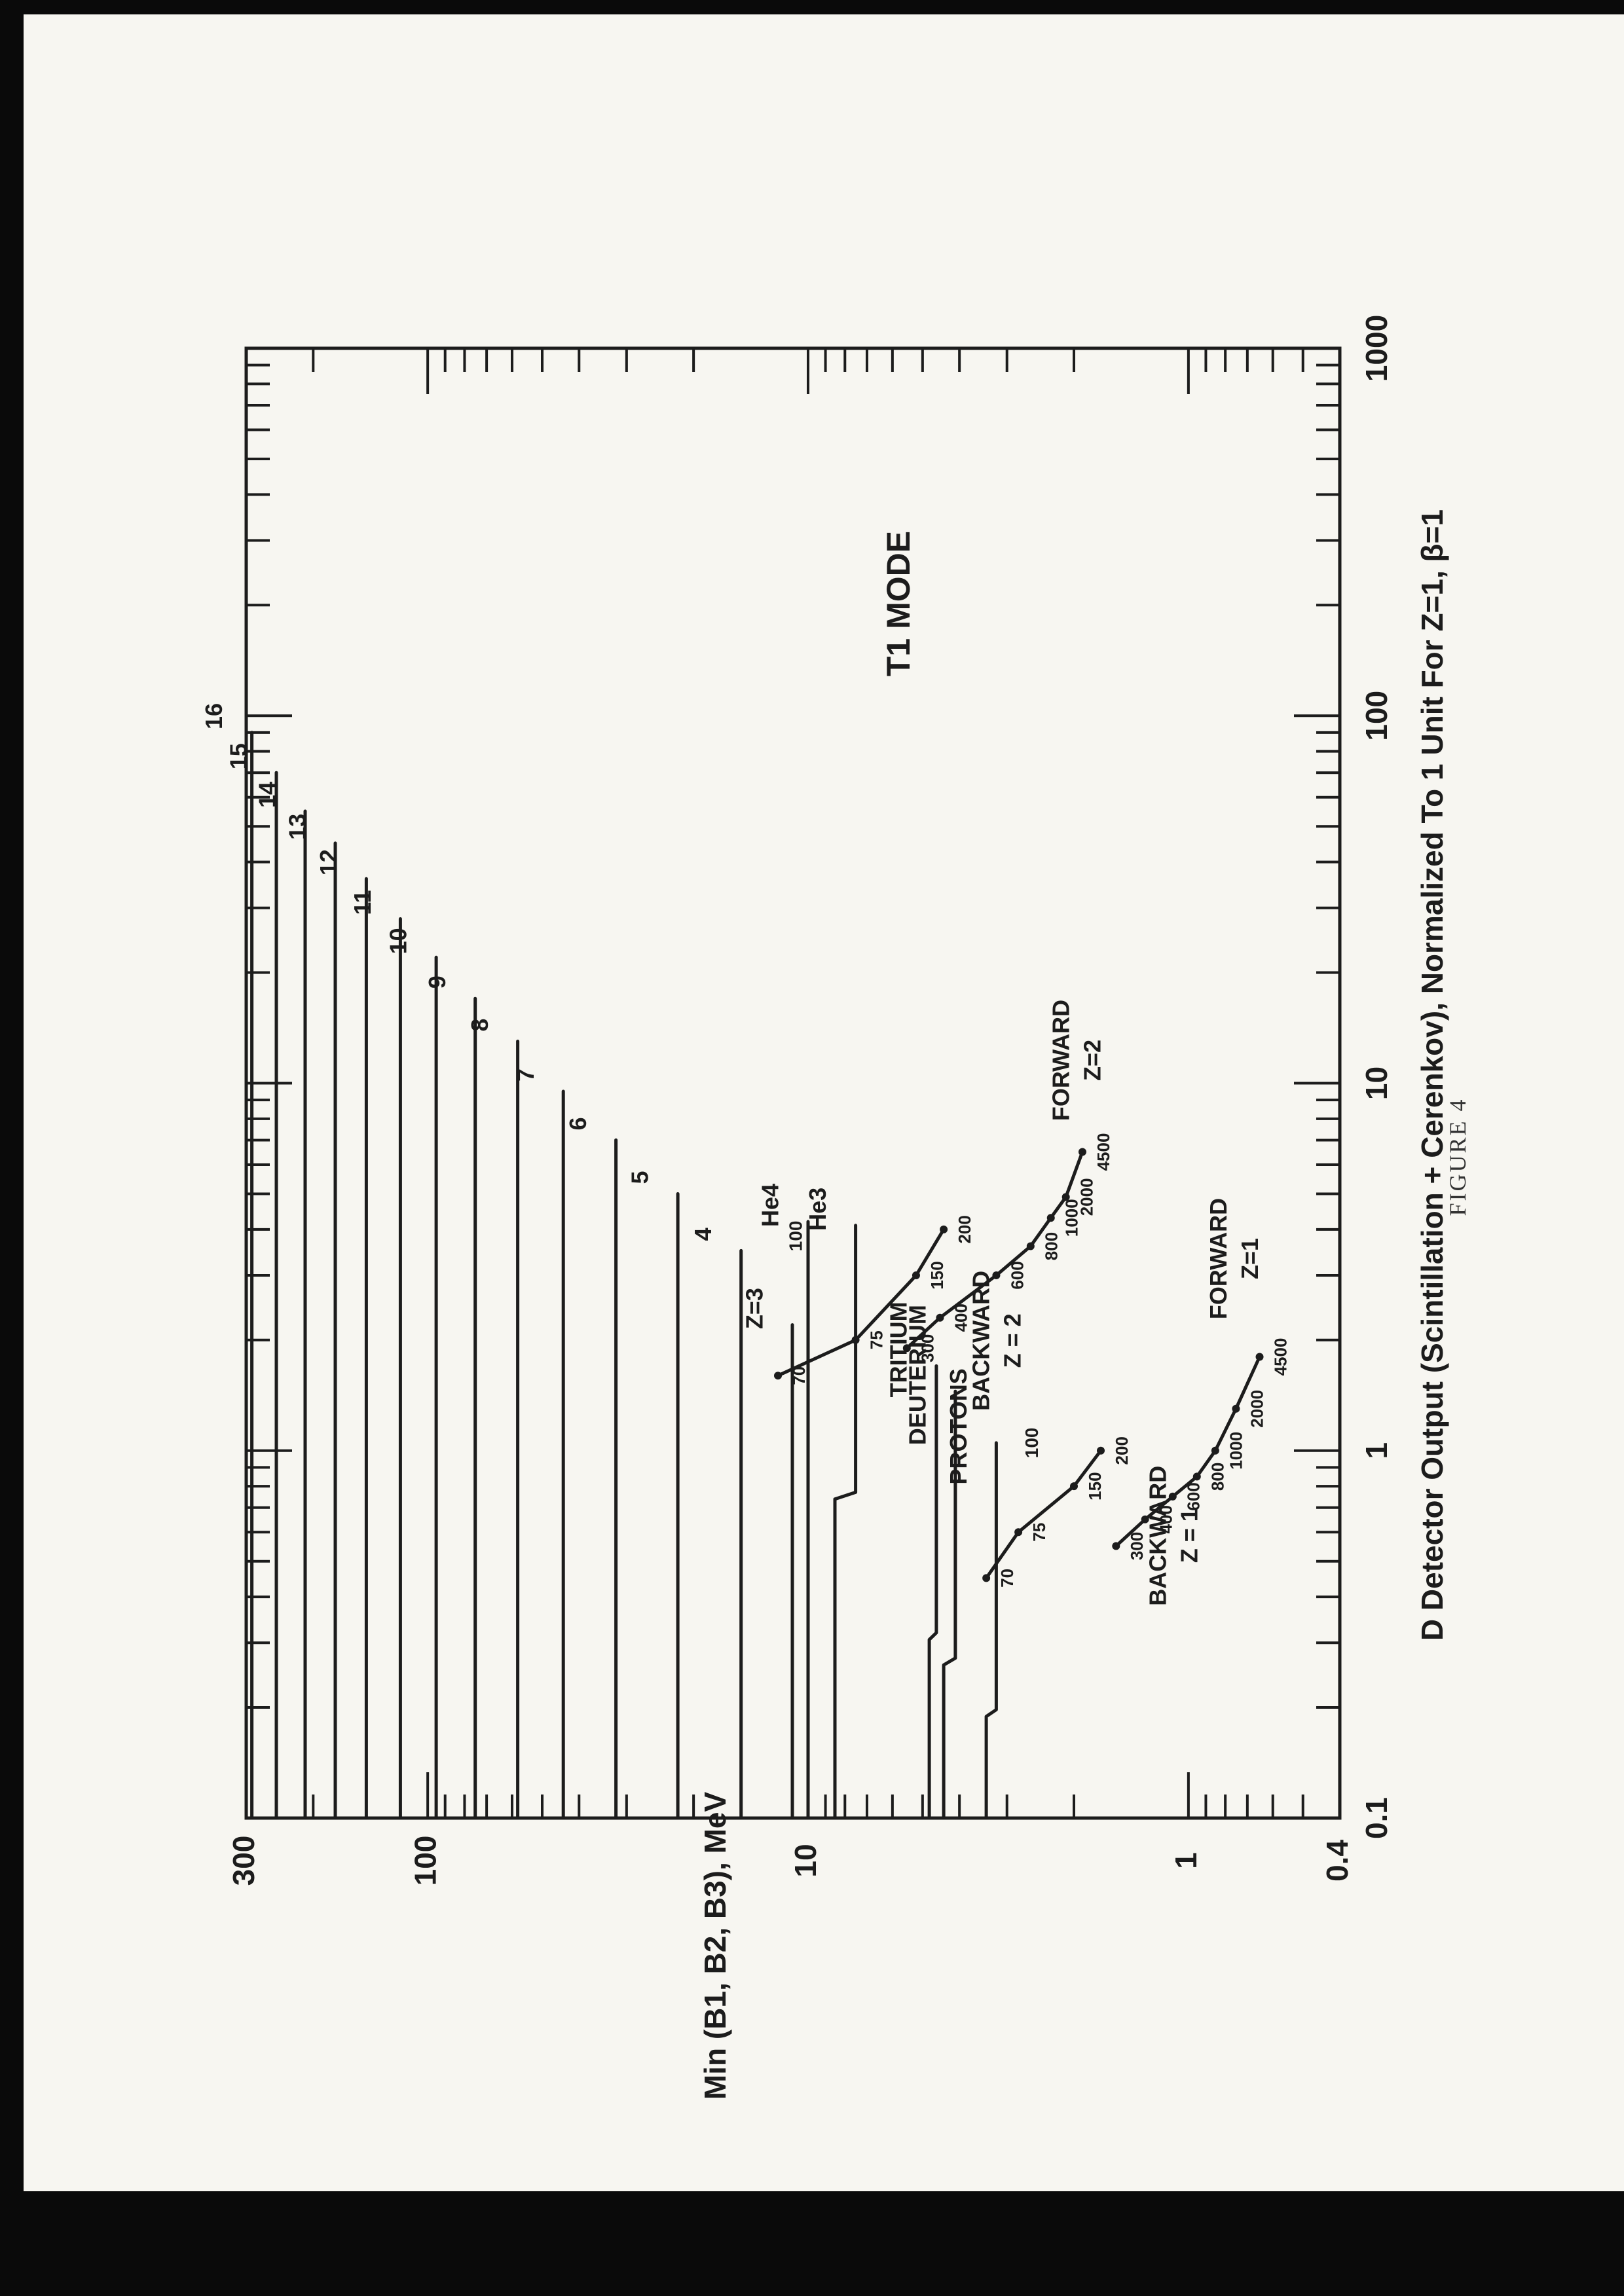 Image resolution: width=1624 pixels, height=2296 pixels. I want to click on charge-curve-label: 10, so click(398, 941).